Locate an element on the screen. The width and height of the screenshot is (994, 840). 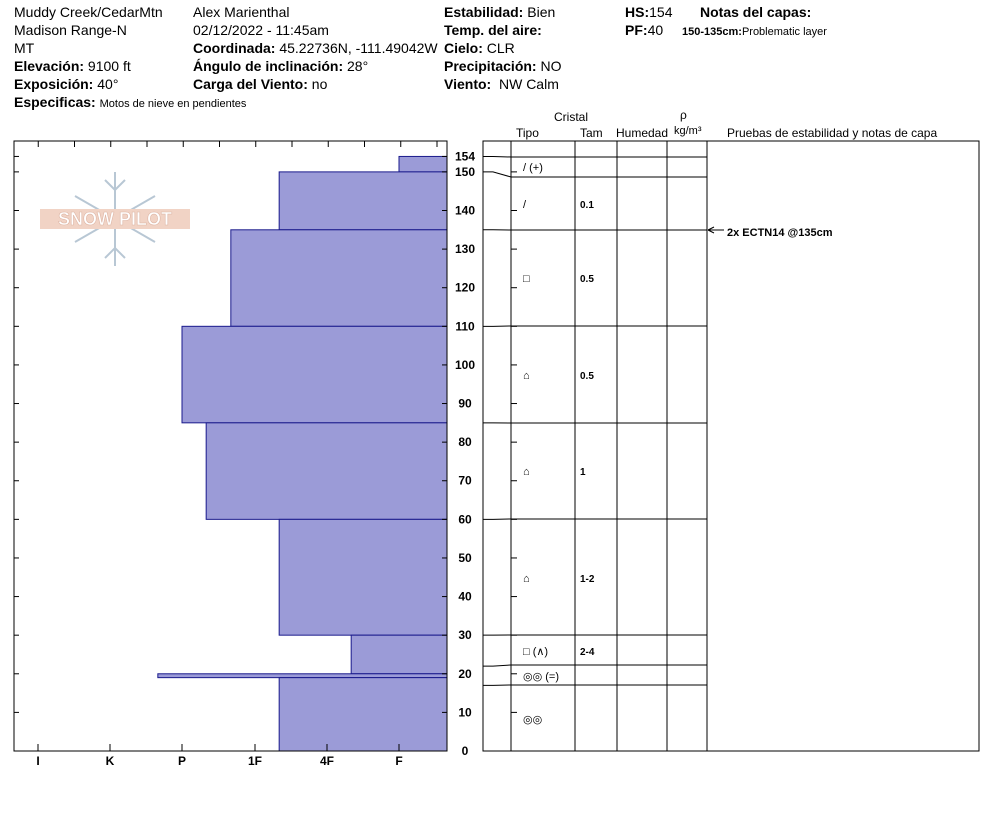
precip-label: Precipitación: is located at coordinates (490, 66).